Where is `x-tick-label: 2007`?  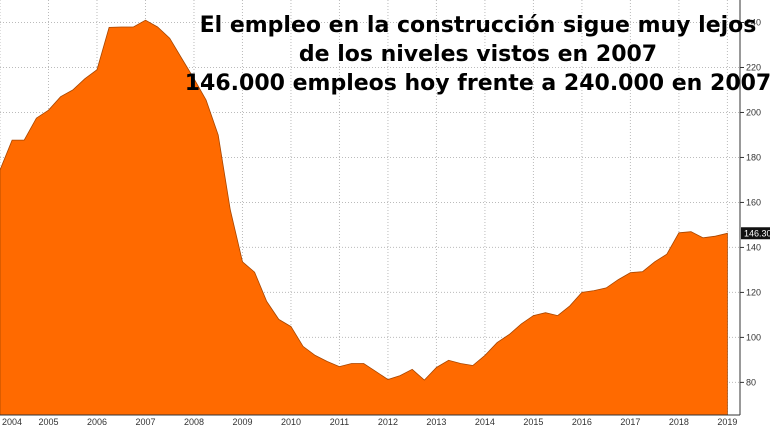 x-tick-label: 2007 is located at coordinates (145, 422).